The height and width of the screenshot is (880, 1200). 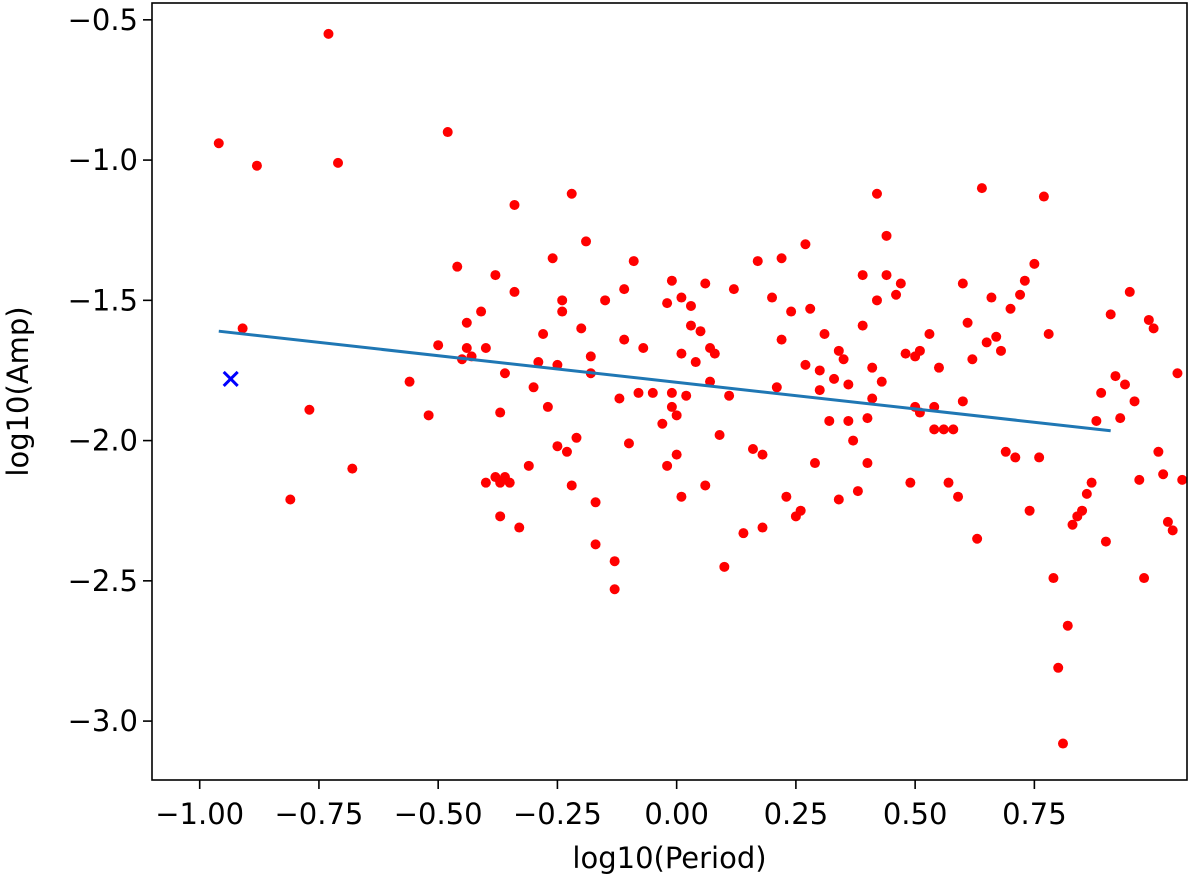 What do you see at coordinates (796, 814) in the screenshot?
I see `x-tick-label: 0.25` at bounding box center [796, 814].